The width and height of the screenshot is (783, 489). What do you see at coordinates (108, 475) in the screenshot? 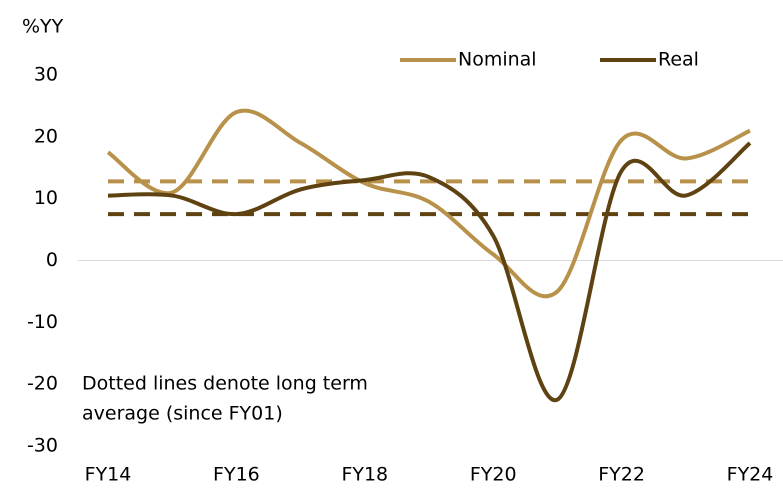
I see `x-tick-label: FY14` at bounding box center [108, 475].